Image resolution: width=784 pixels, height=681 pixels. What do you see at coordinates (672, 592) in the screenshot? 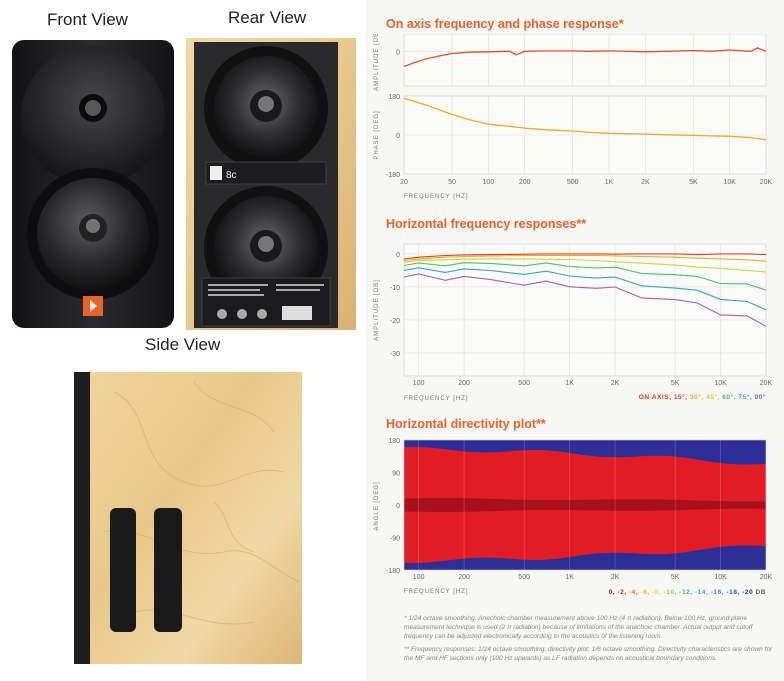
I see `colorbar-entry: -10,` at bounding box center [672, 592].